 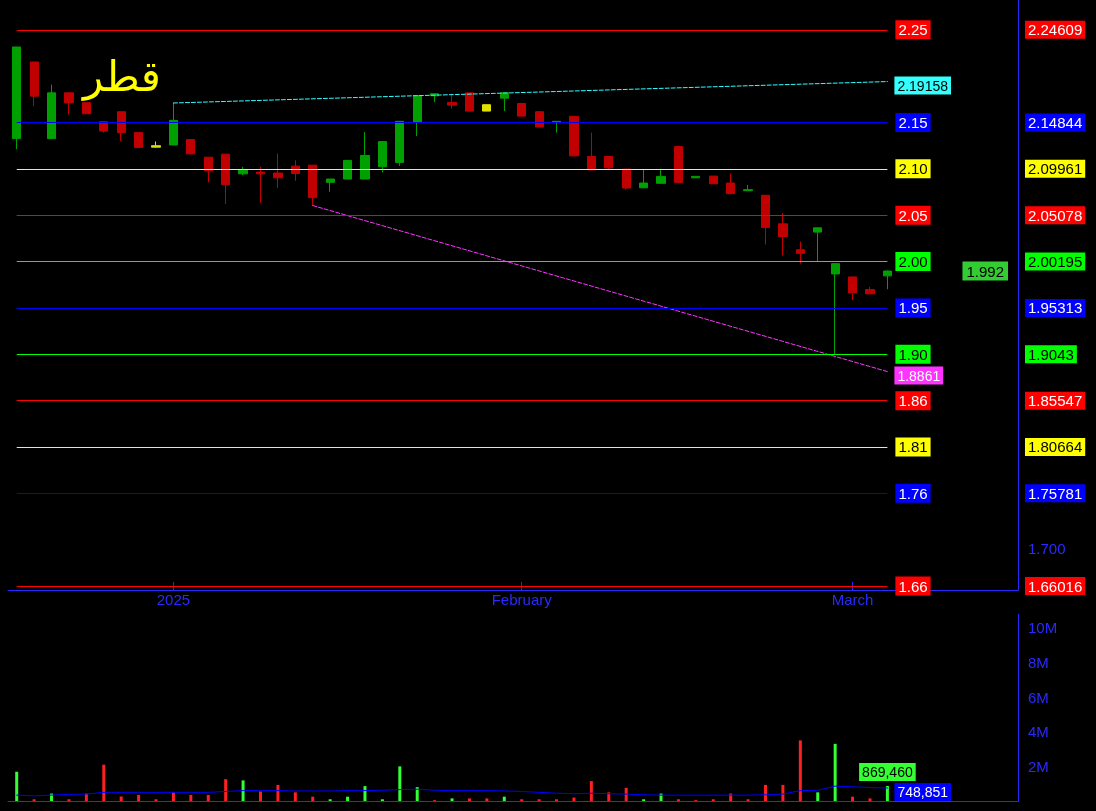 I want to click on data-label: 748,851, so click(x=923, y=792).